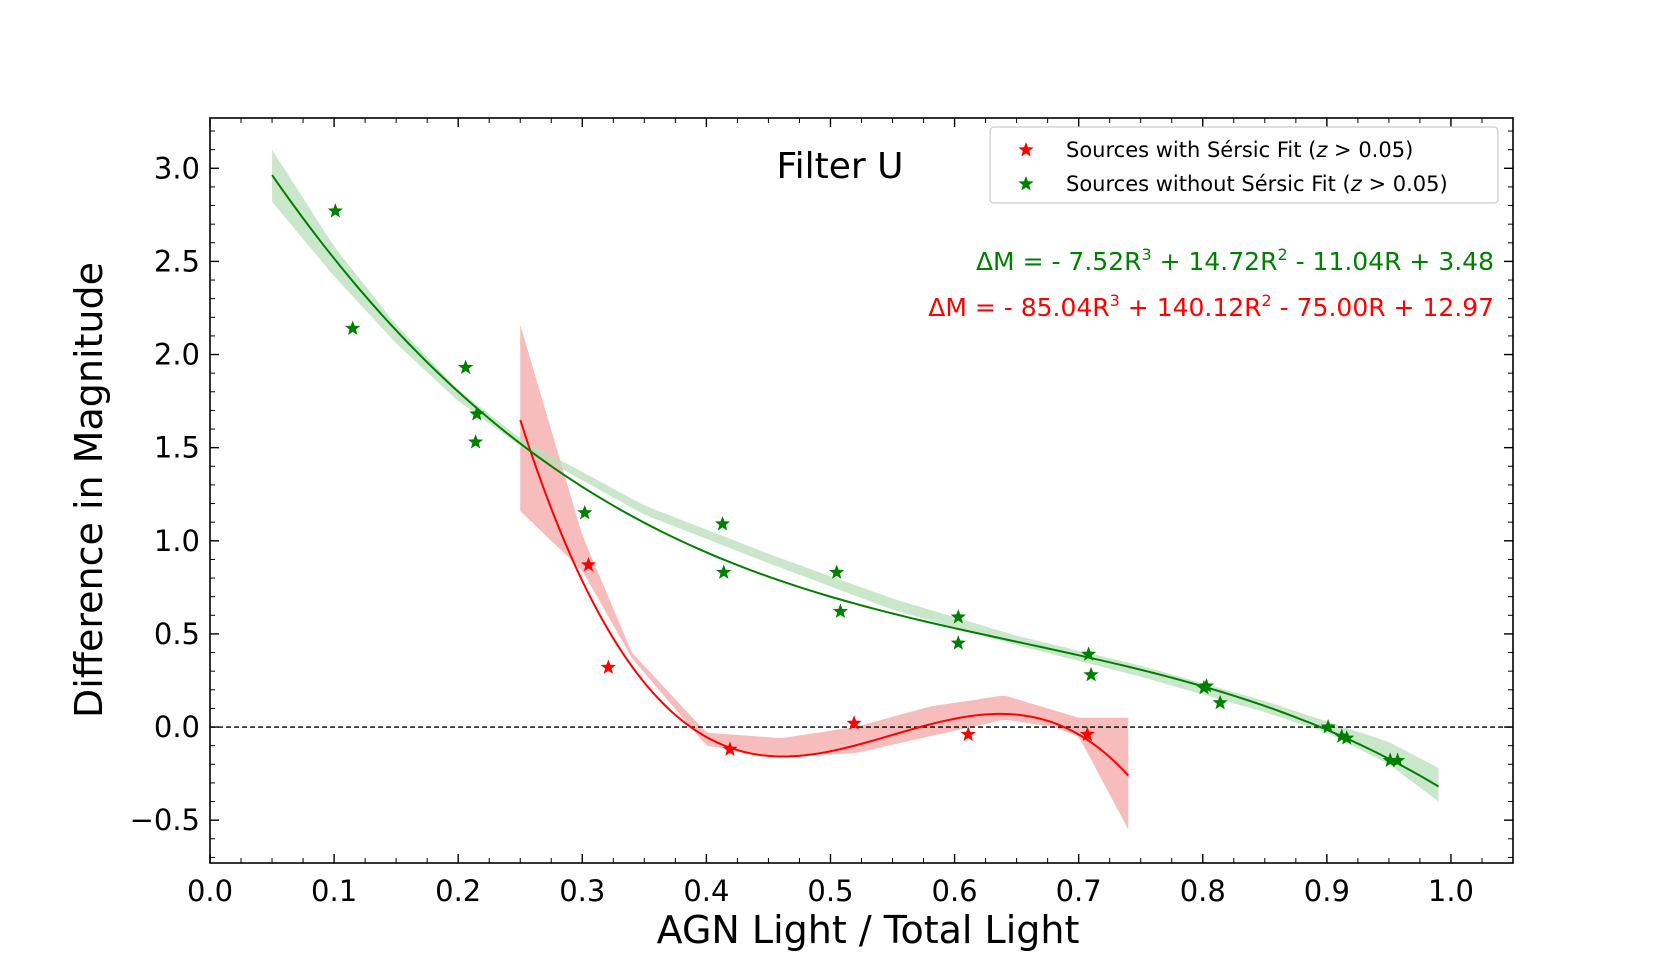 The height and width of the screenshot is (977, 1661). What do you see at coordinates (1327, 891) in the screenshot?
I see `x-tick-label: 0.9` at bounding box center [1327, 891].